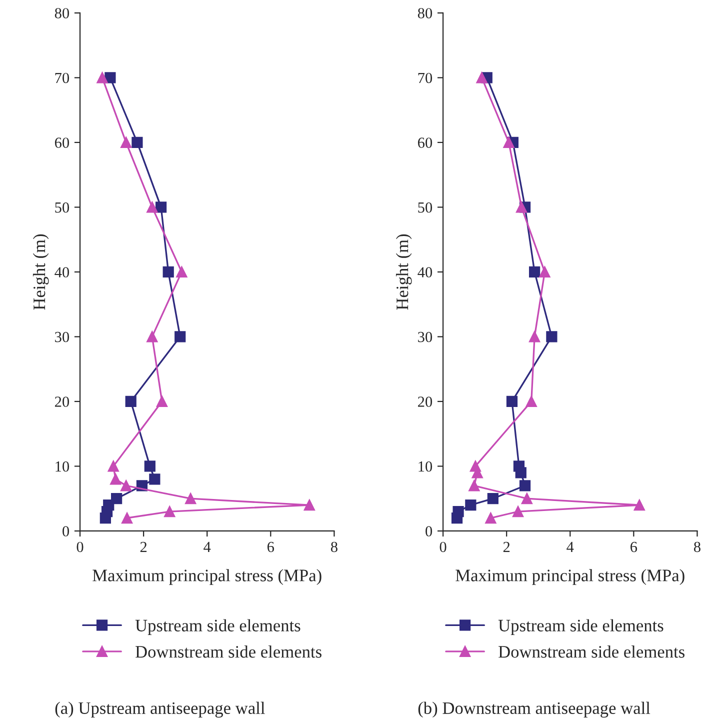  What do you see at coordinates (534, 710) in the screenshot?
I see `text: (b) Downstream antiseepage wall` at bounding box center [534, 710].